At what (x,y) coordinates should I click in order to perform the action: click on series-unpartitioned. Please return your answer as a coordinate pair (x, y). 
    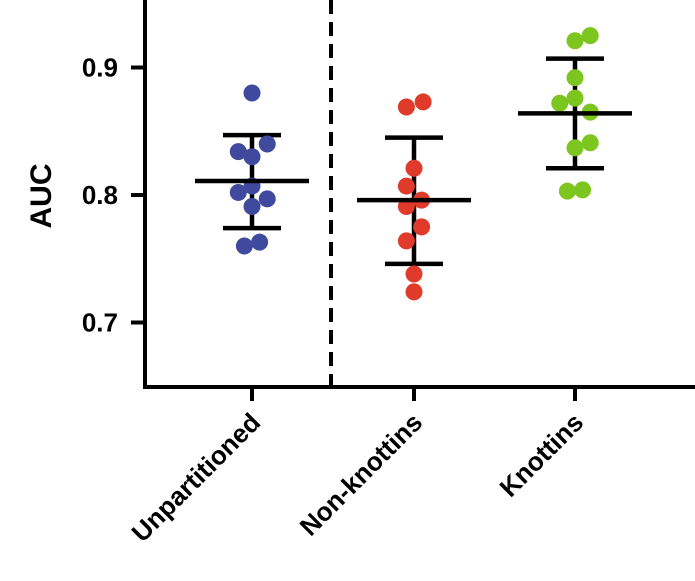
    Looking at the image, I should click on (252, 169).